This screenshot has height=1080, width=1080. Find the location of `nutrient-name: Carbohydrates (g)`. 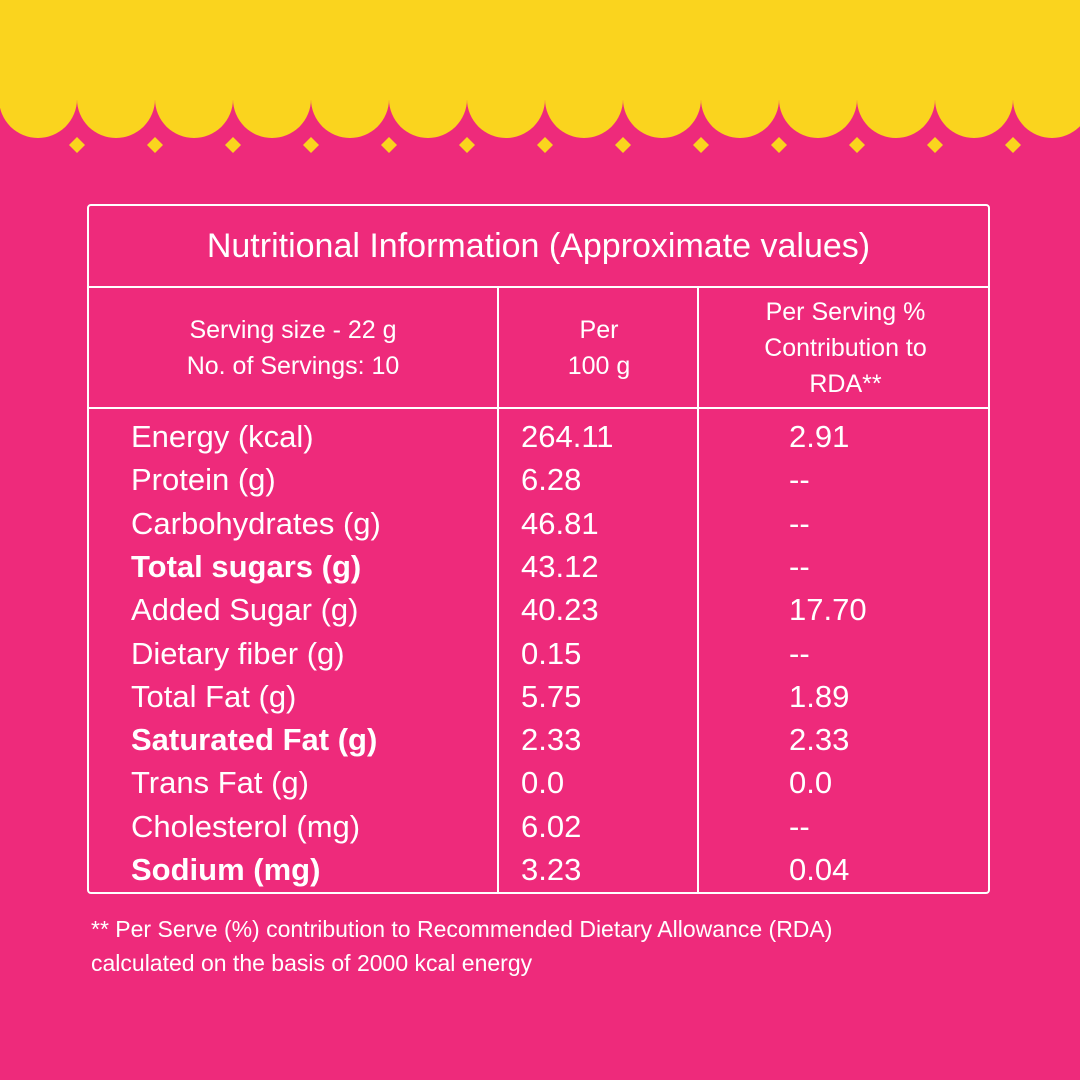

nutrient-name: Carbohydrates (g) is located at coordinates (256, 523).